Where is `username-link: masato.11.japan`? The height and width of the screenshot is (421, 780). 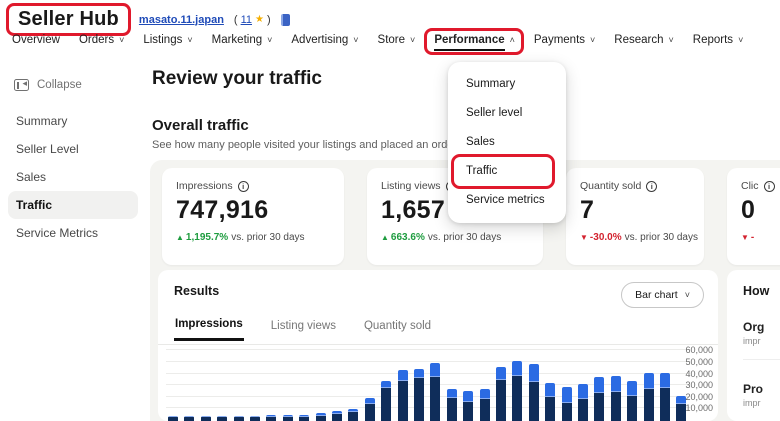
username-link: masato.11.japan is located at coordinates (181, 19).